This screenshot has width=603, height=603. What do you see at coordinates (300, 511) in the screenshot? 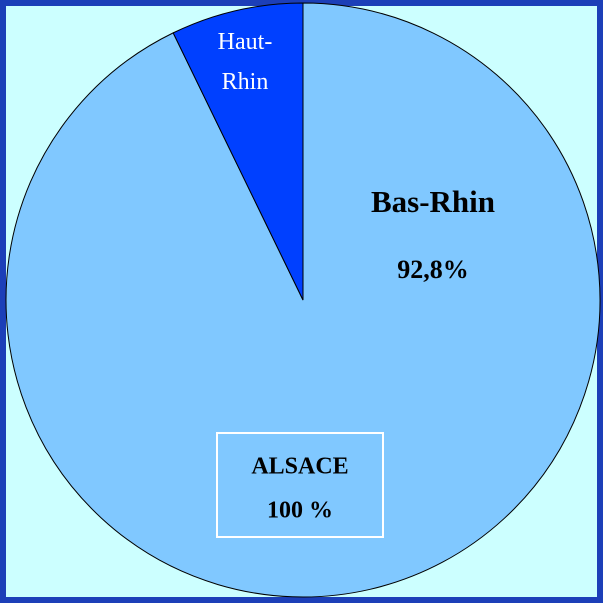
I see `center-label: 100 %` at bounding box center [300, 511].